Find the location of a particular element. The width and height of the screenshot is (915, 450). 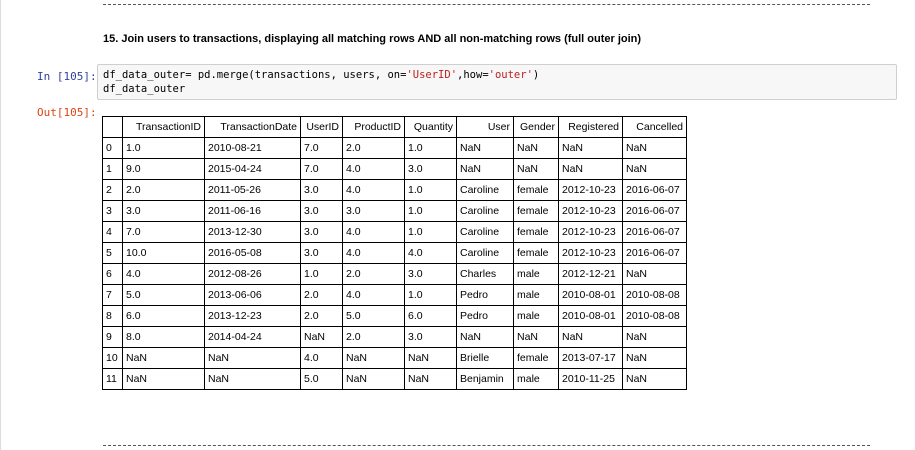

table-cell: 2012-12-21 is located at coordinates (590, 274).